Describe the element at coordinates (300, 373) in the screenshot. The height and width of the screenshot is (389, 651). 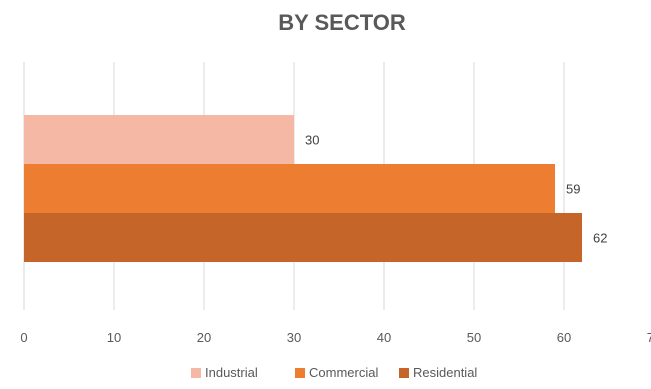
I see `legend-swatch-commercial` at that location.